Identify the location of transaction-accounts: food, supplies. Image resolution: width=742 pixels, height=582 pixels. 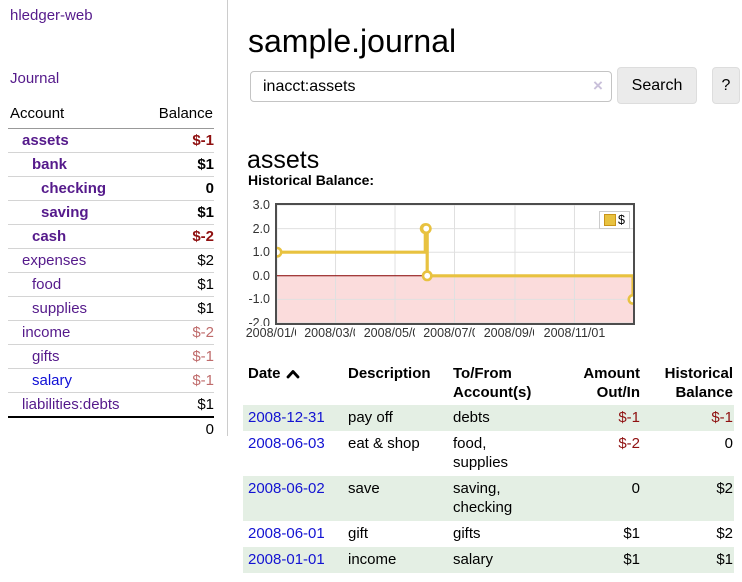
(481, 453).